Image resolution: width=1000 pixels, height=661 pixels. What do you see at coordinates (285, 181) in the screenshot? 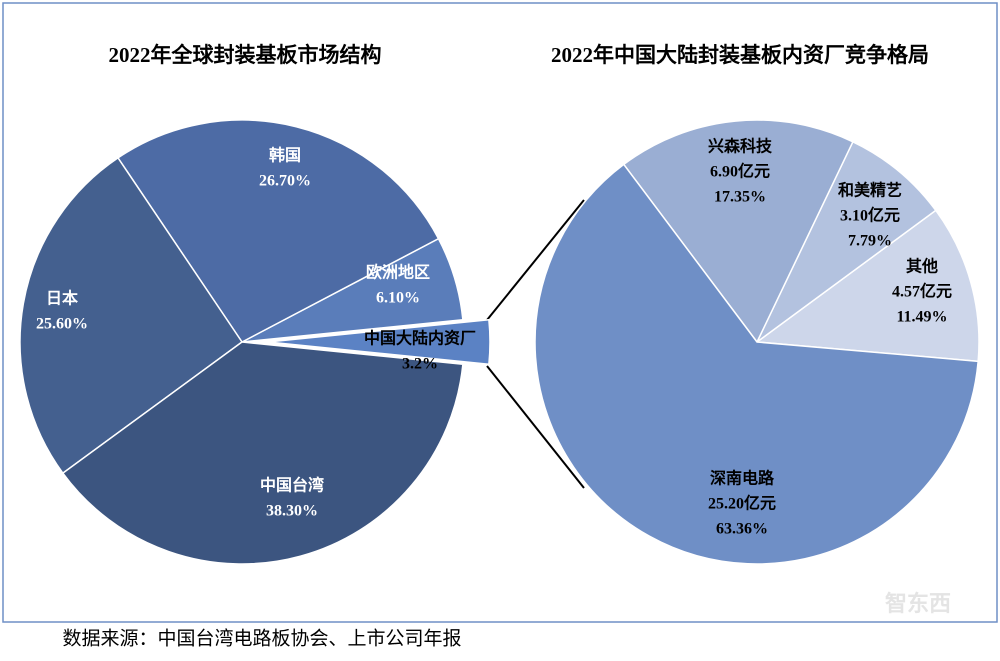
I see `value-label: 26.70%` at bounding box center [285, 181].